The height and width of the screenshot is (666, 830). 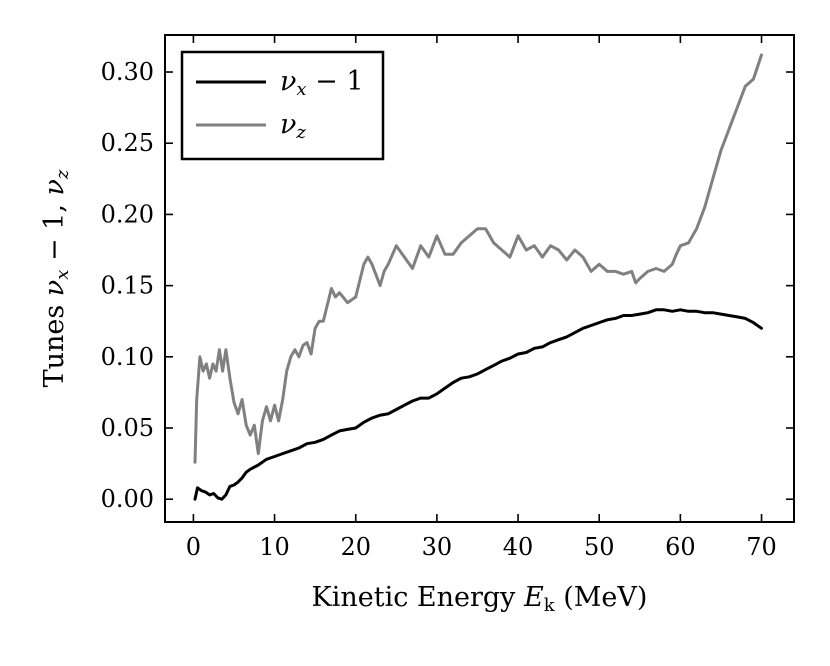 What do you see at coordinates (193, 547) in the screenshot?
I see `x-tick-label: 0` at bounding box center [193, 547].